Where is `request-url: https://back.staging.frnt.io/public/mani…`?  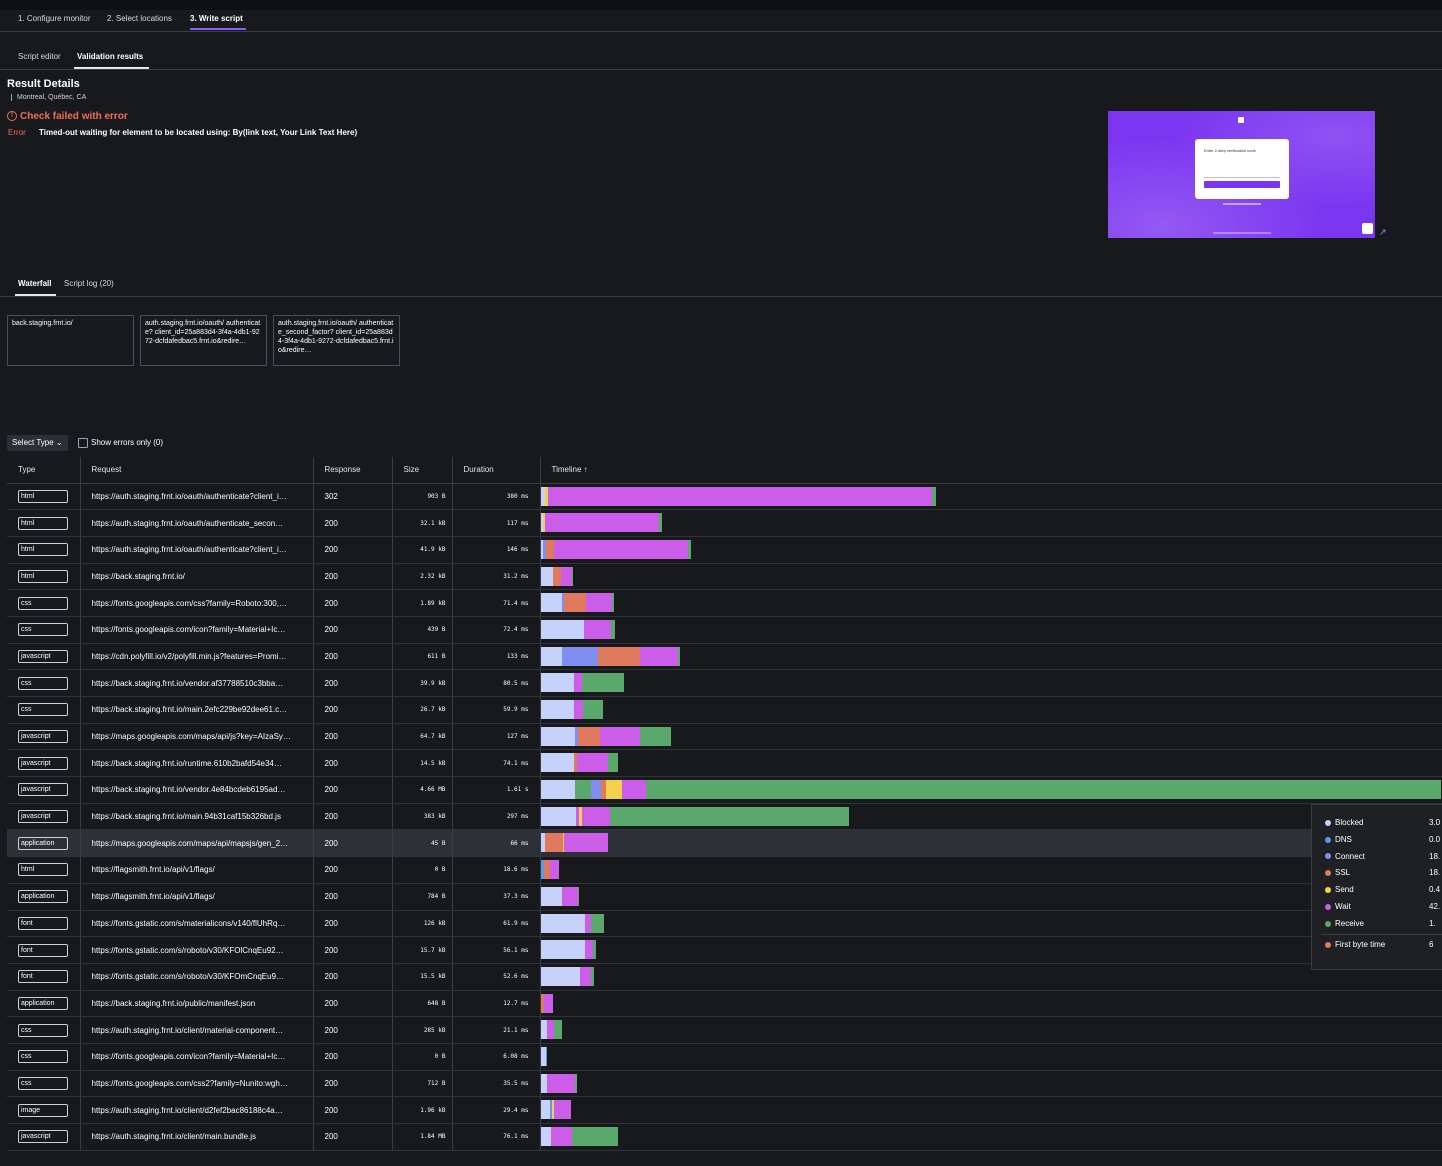 request-url: https://back.staging.frnt.io/public/mani… is located at coordinates (197, 1004).